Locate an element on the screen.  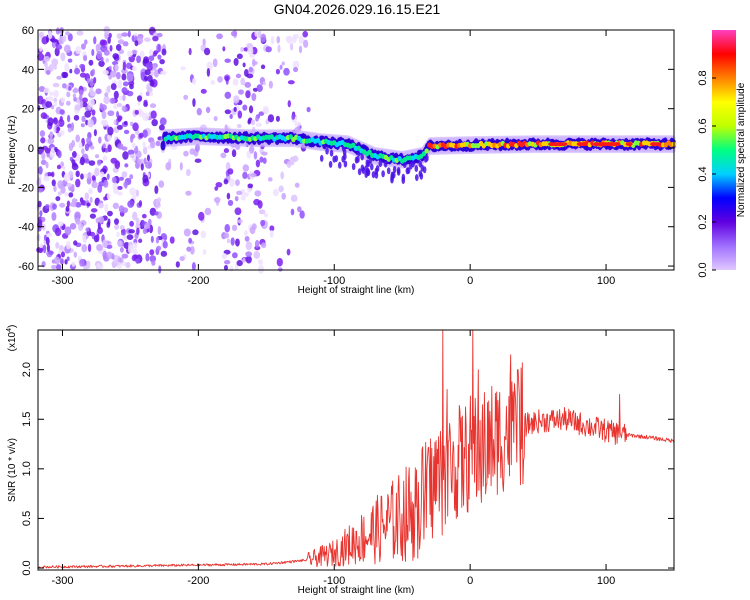
snr-x-tick-label: 0 is located at coordinates (470, 581).